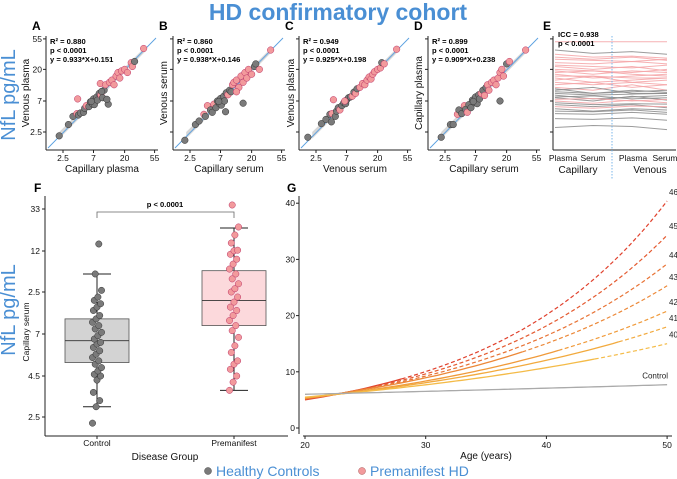  What do you see at coordinates (163, 26) in the screenshot?
I see `panel-label: B` at bounding box center [163, 26].